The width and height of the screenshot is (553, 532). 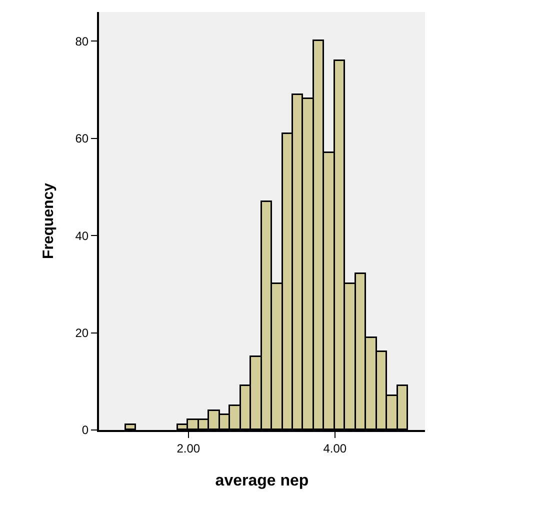 What do you see at coordinates (85, 430) in the screenshot?
I see `y-tick-label: 0` at bounding box center [85, 430].